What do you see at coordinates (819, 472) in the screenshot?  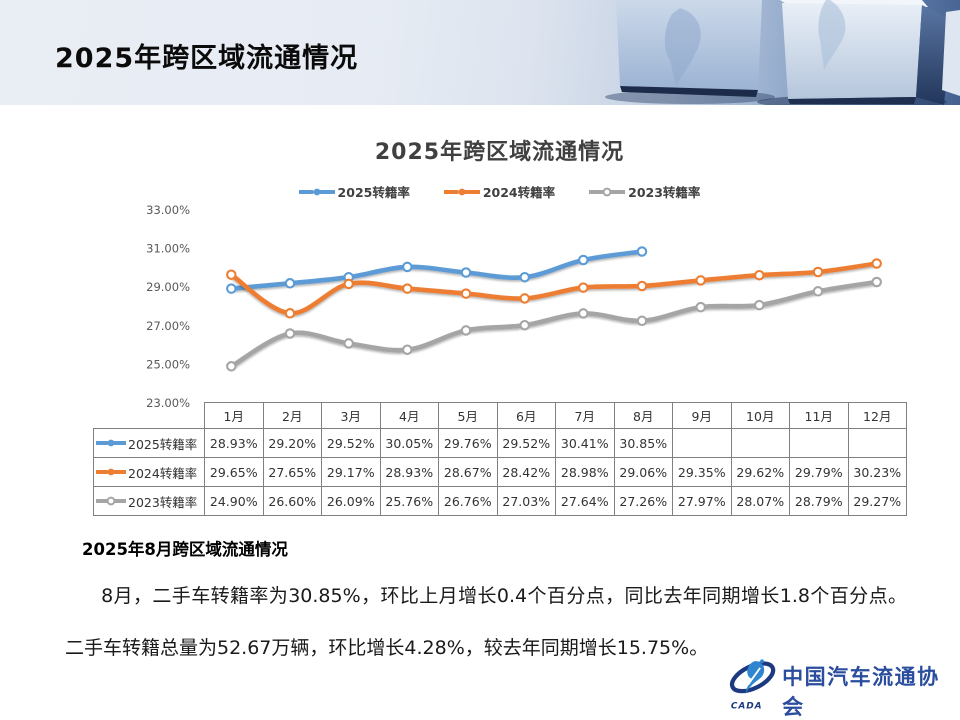 I see `table-value-cell: 29.79%` at bounding box center [819, 472].